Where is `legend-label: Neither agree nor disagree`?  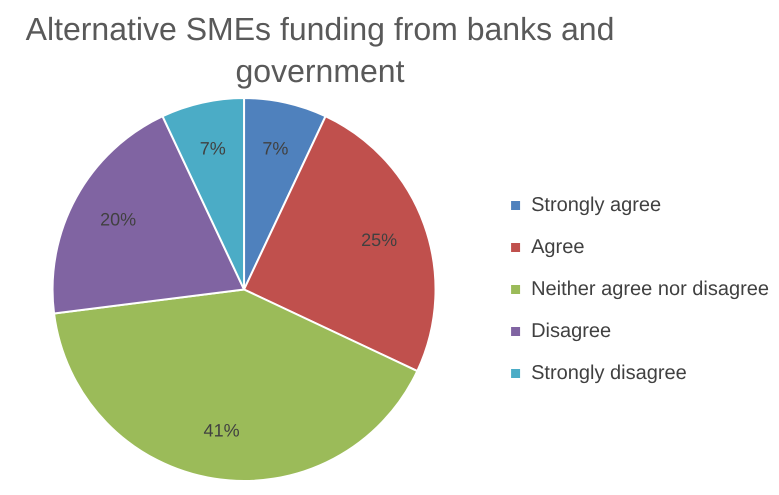
legend-label: Neither agree nor disagree is located at coordinates (650, 289).